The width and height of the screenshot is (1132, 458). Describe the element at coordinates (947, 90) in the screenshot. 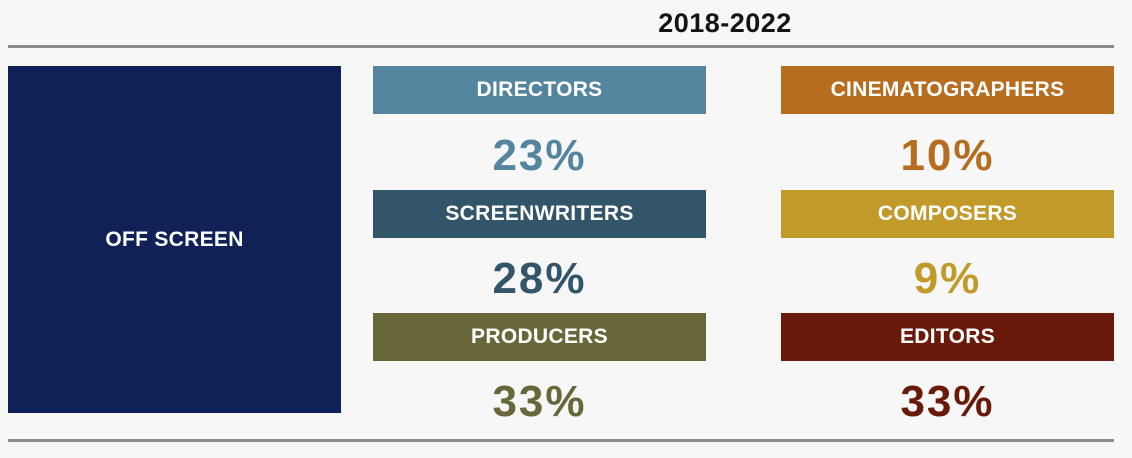

I see `cinematographers-label: CINEMATOGRAPHERS` at that location.